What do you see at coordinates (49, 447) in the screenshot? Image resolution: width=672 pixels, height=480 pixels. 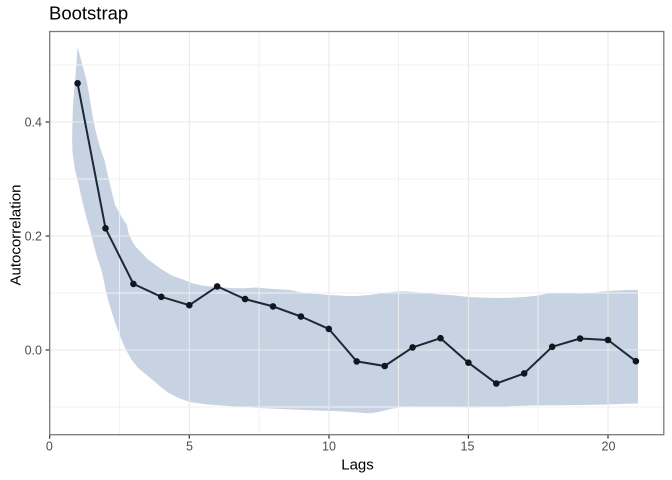 I see `svg-text: 0` at bounding box center [49, 447].